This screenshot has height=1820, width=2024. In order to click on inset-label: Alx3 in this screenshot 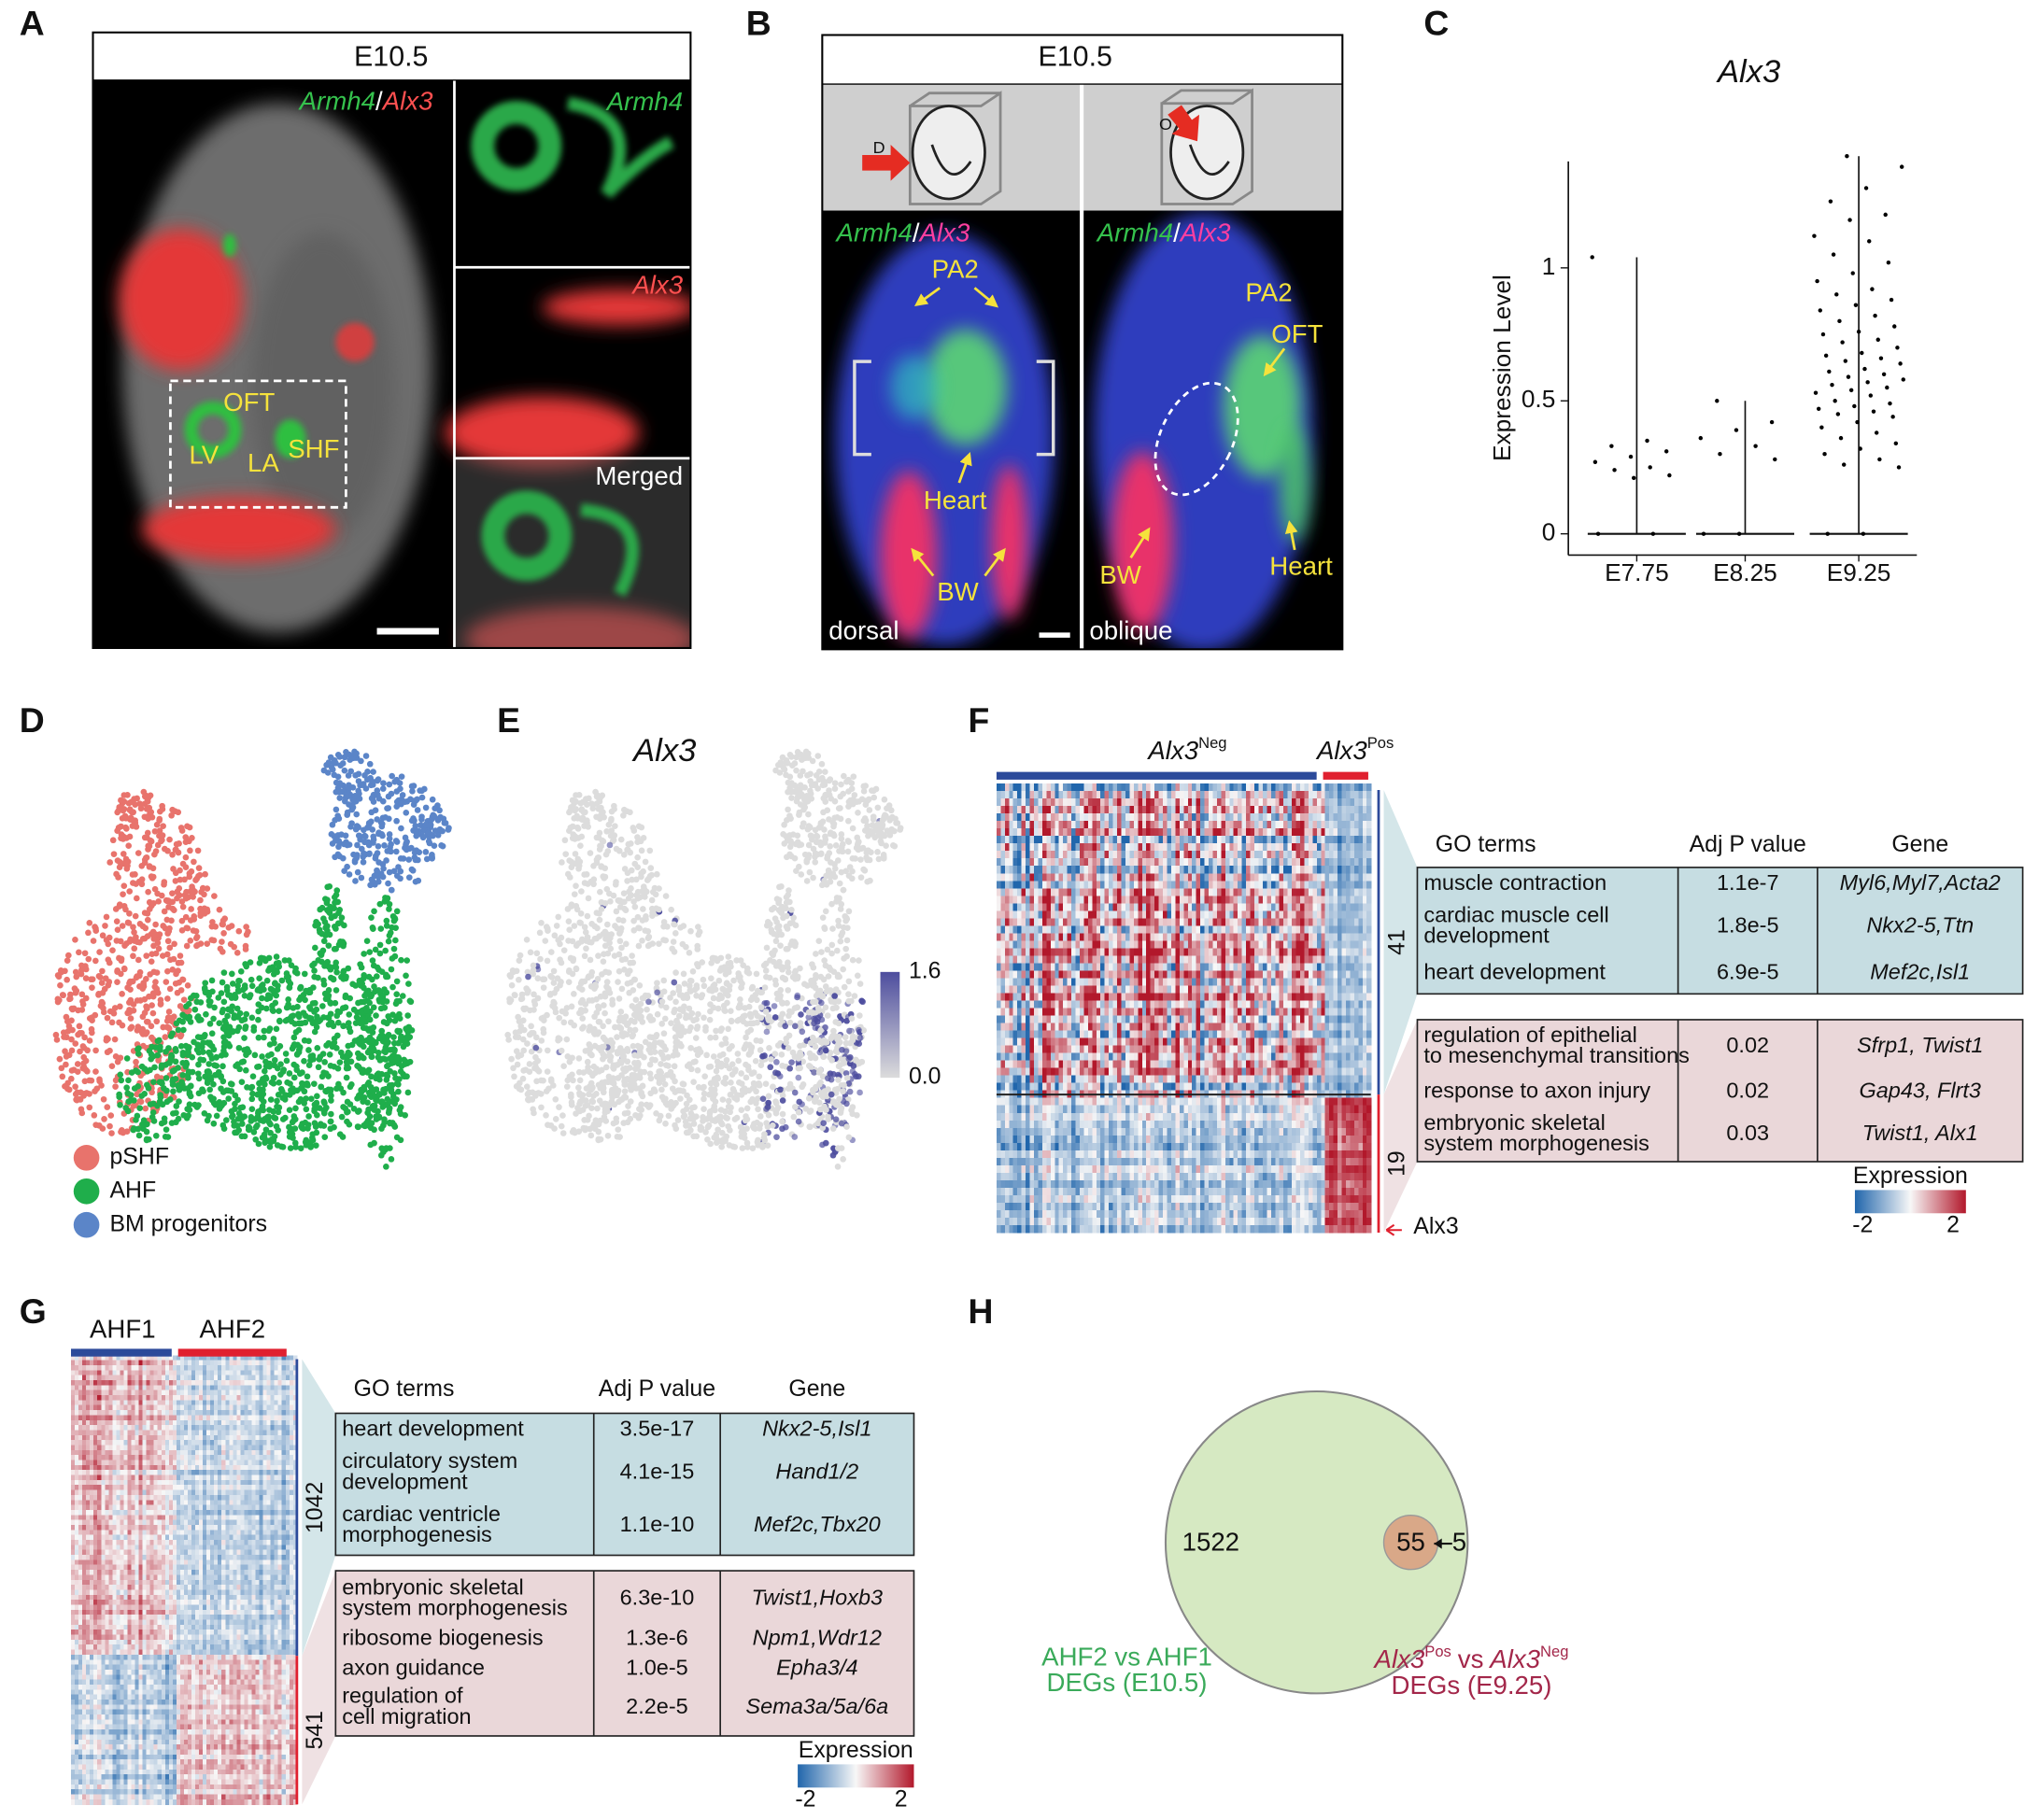, I will do `click(656, 284)`.